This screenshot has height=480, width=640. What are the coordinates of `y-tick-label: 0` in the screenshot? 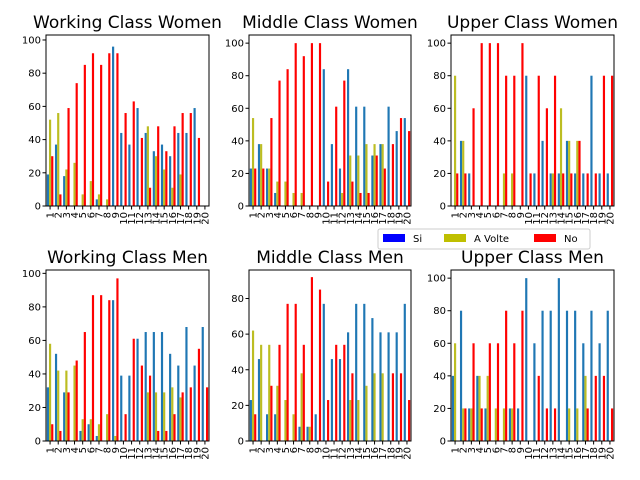 It's located at (38, 442).